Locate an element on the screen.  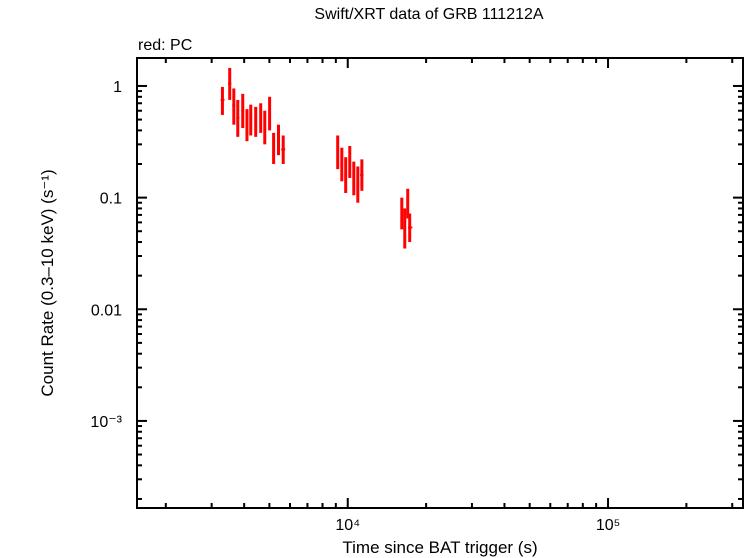
x-axis-label: Time since BAT trigger (s) is located at coordinates (439, 547).